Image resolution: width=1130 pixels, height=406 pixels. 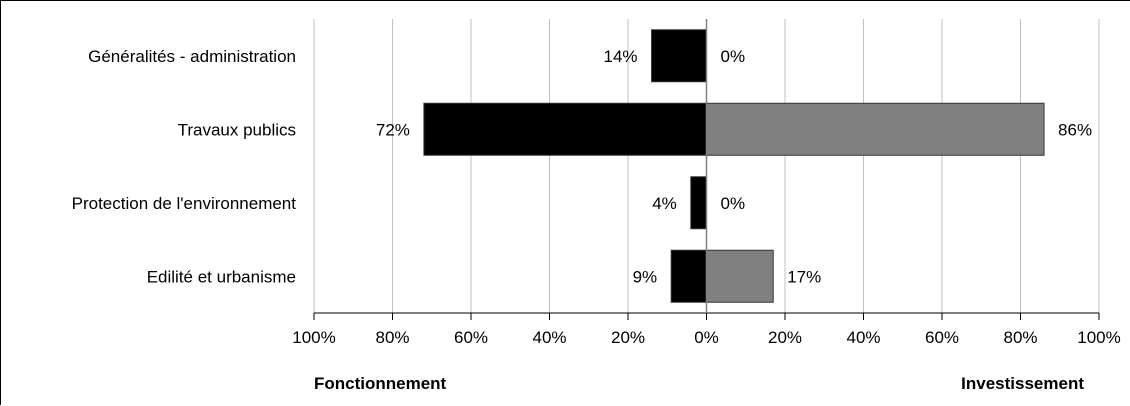 I want to click on fonctionnement-axis-title: Fonctionnement, so click(x=380, y=383).